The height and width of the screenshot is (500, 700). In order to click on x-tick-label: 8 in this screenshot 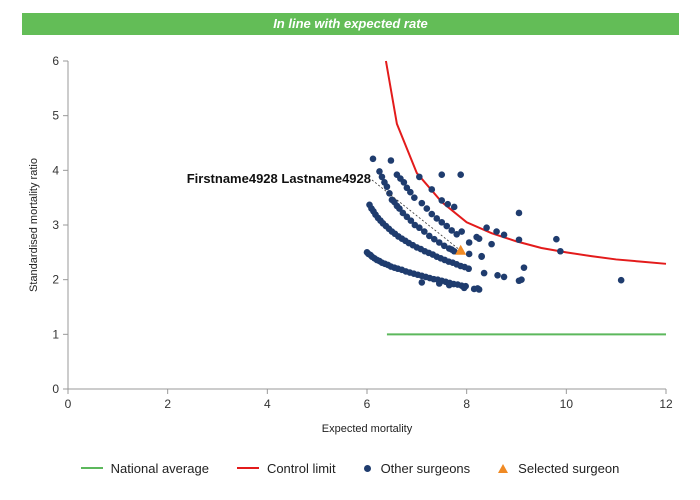, I will do `click(466, 404)`.